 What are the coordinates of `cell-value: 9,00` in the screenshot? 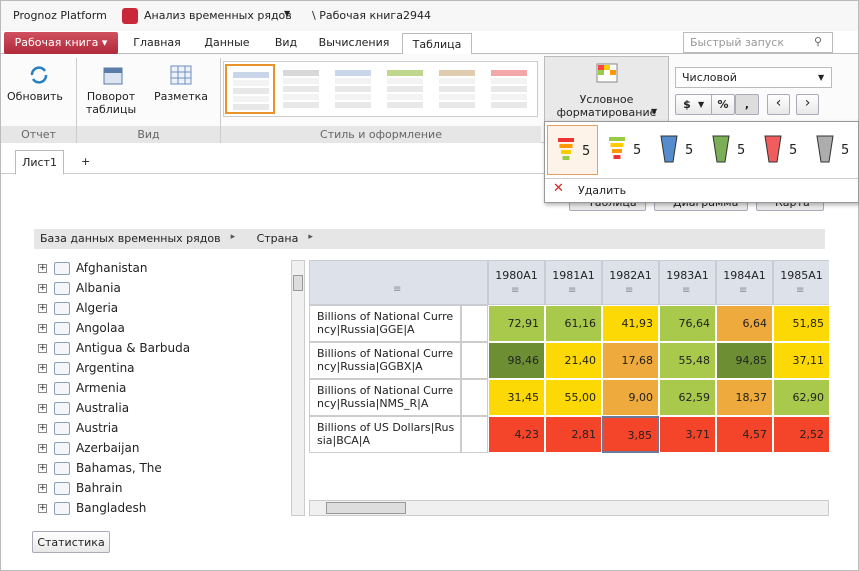 It's located at (641, 397).